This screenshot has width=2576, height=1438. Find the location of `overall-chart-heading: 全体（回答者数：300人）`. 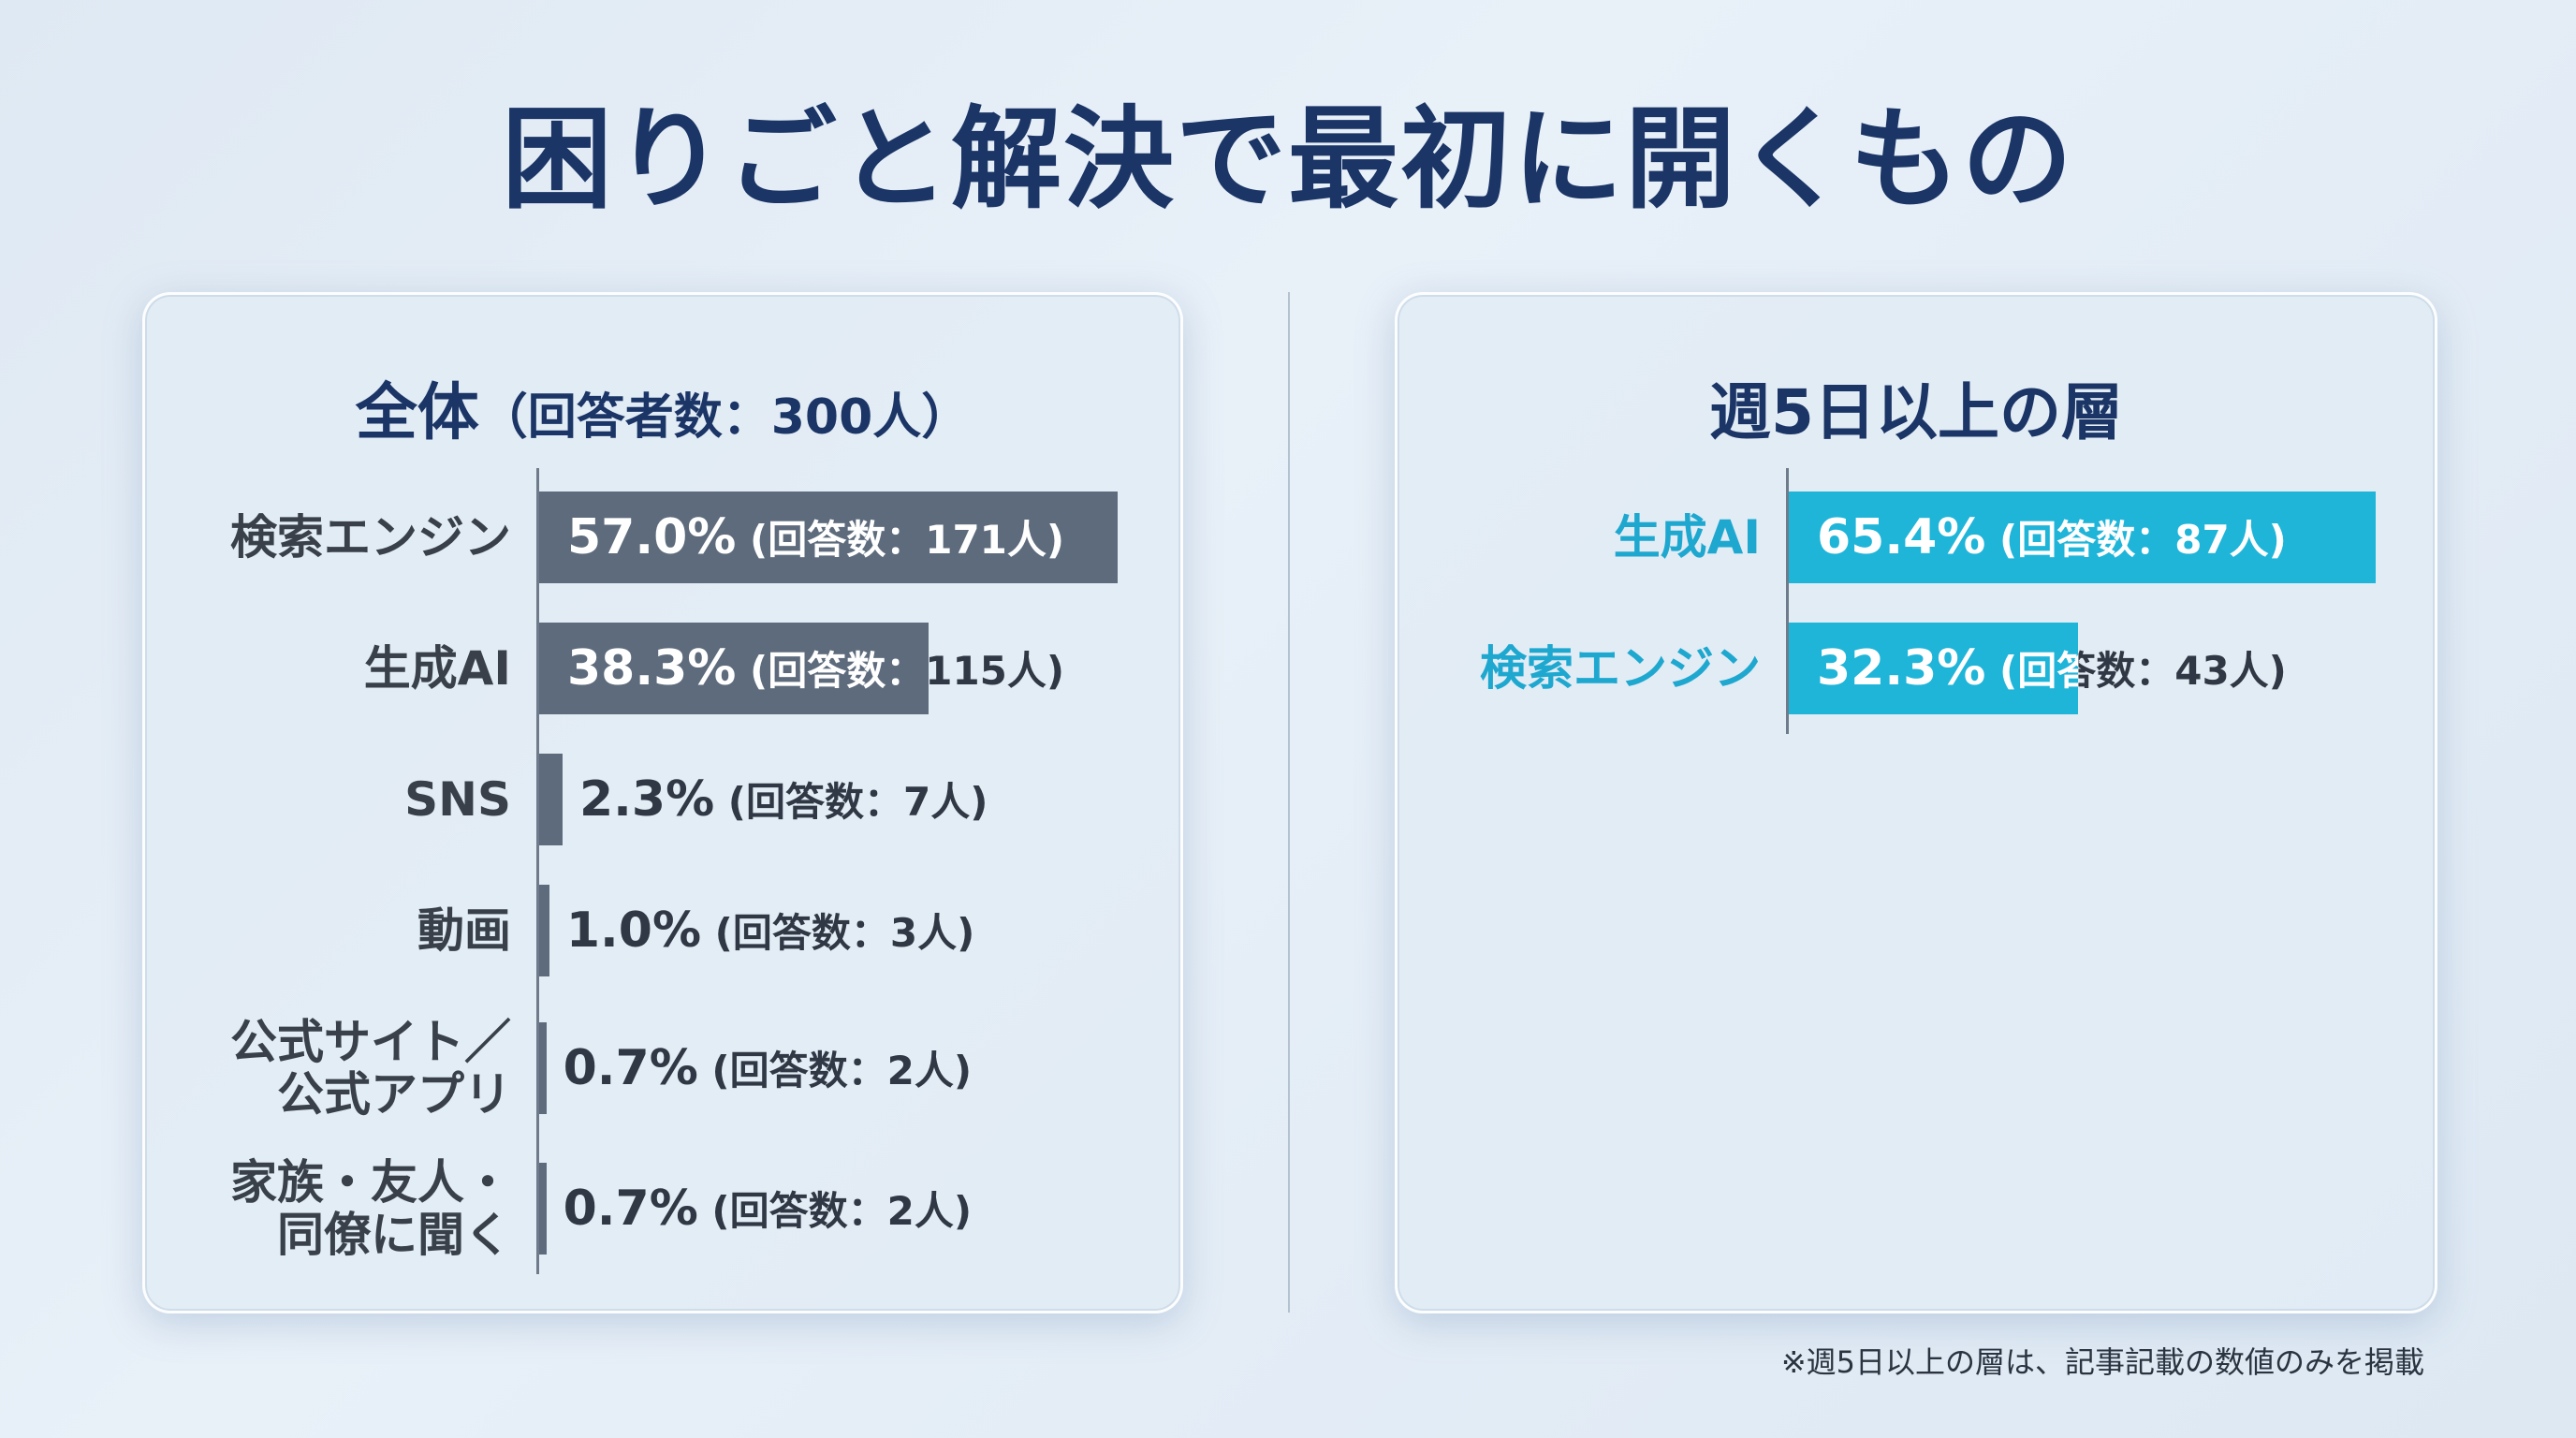

overall-chart-heading: 全体（回答者数：300人） is located at coordinates (662, 407).